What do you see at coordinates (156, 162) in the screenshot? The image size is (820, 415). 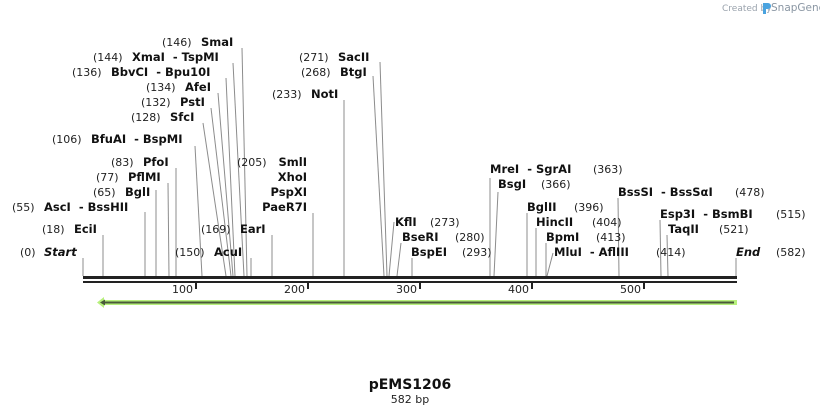 I see `site-name-pfoi: PfoI` at bounding box center [156, 162].